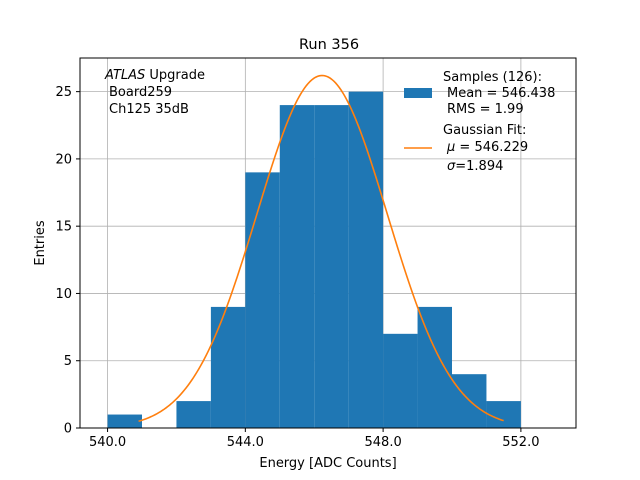 The image size is (640, 480). Describe the element at coordinates (63, 92) in the screenshot. I see `y-tick-label-5: 25` at that location.